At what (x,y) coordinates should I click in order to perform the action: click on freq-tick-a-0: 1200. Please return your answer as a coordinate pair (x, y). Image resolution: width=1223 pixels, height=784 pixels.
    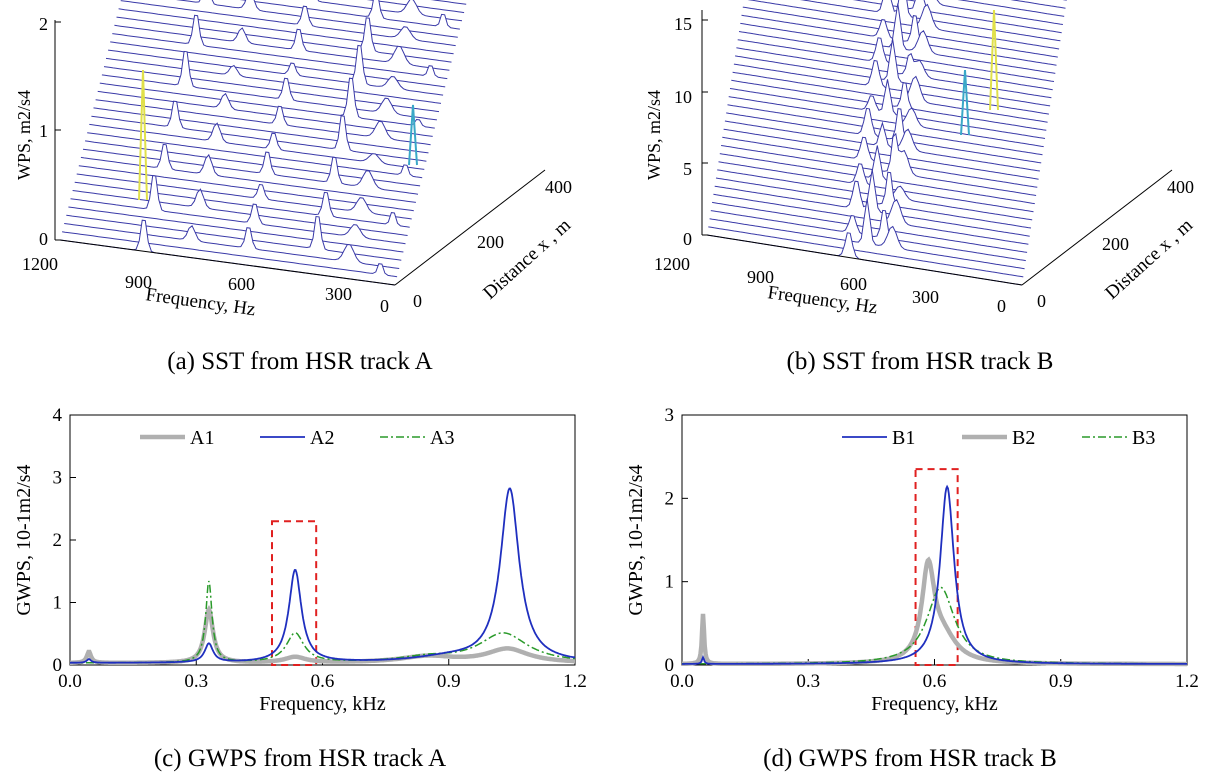
    Looking at the image, I should click on (40, 264).